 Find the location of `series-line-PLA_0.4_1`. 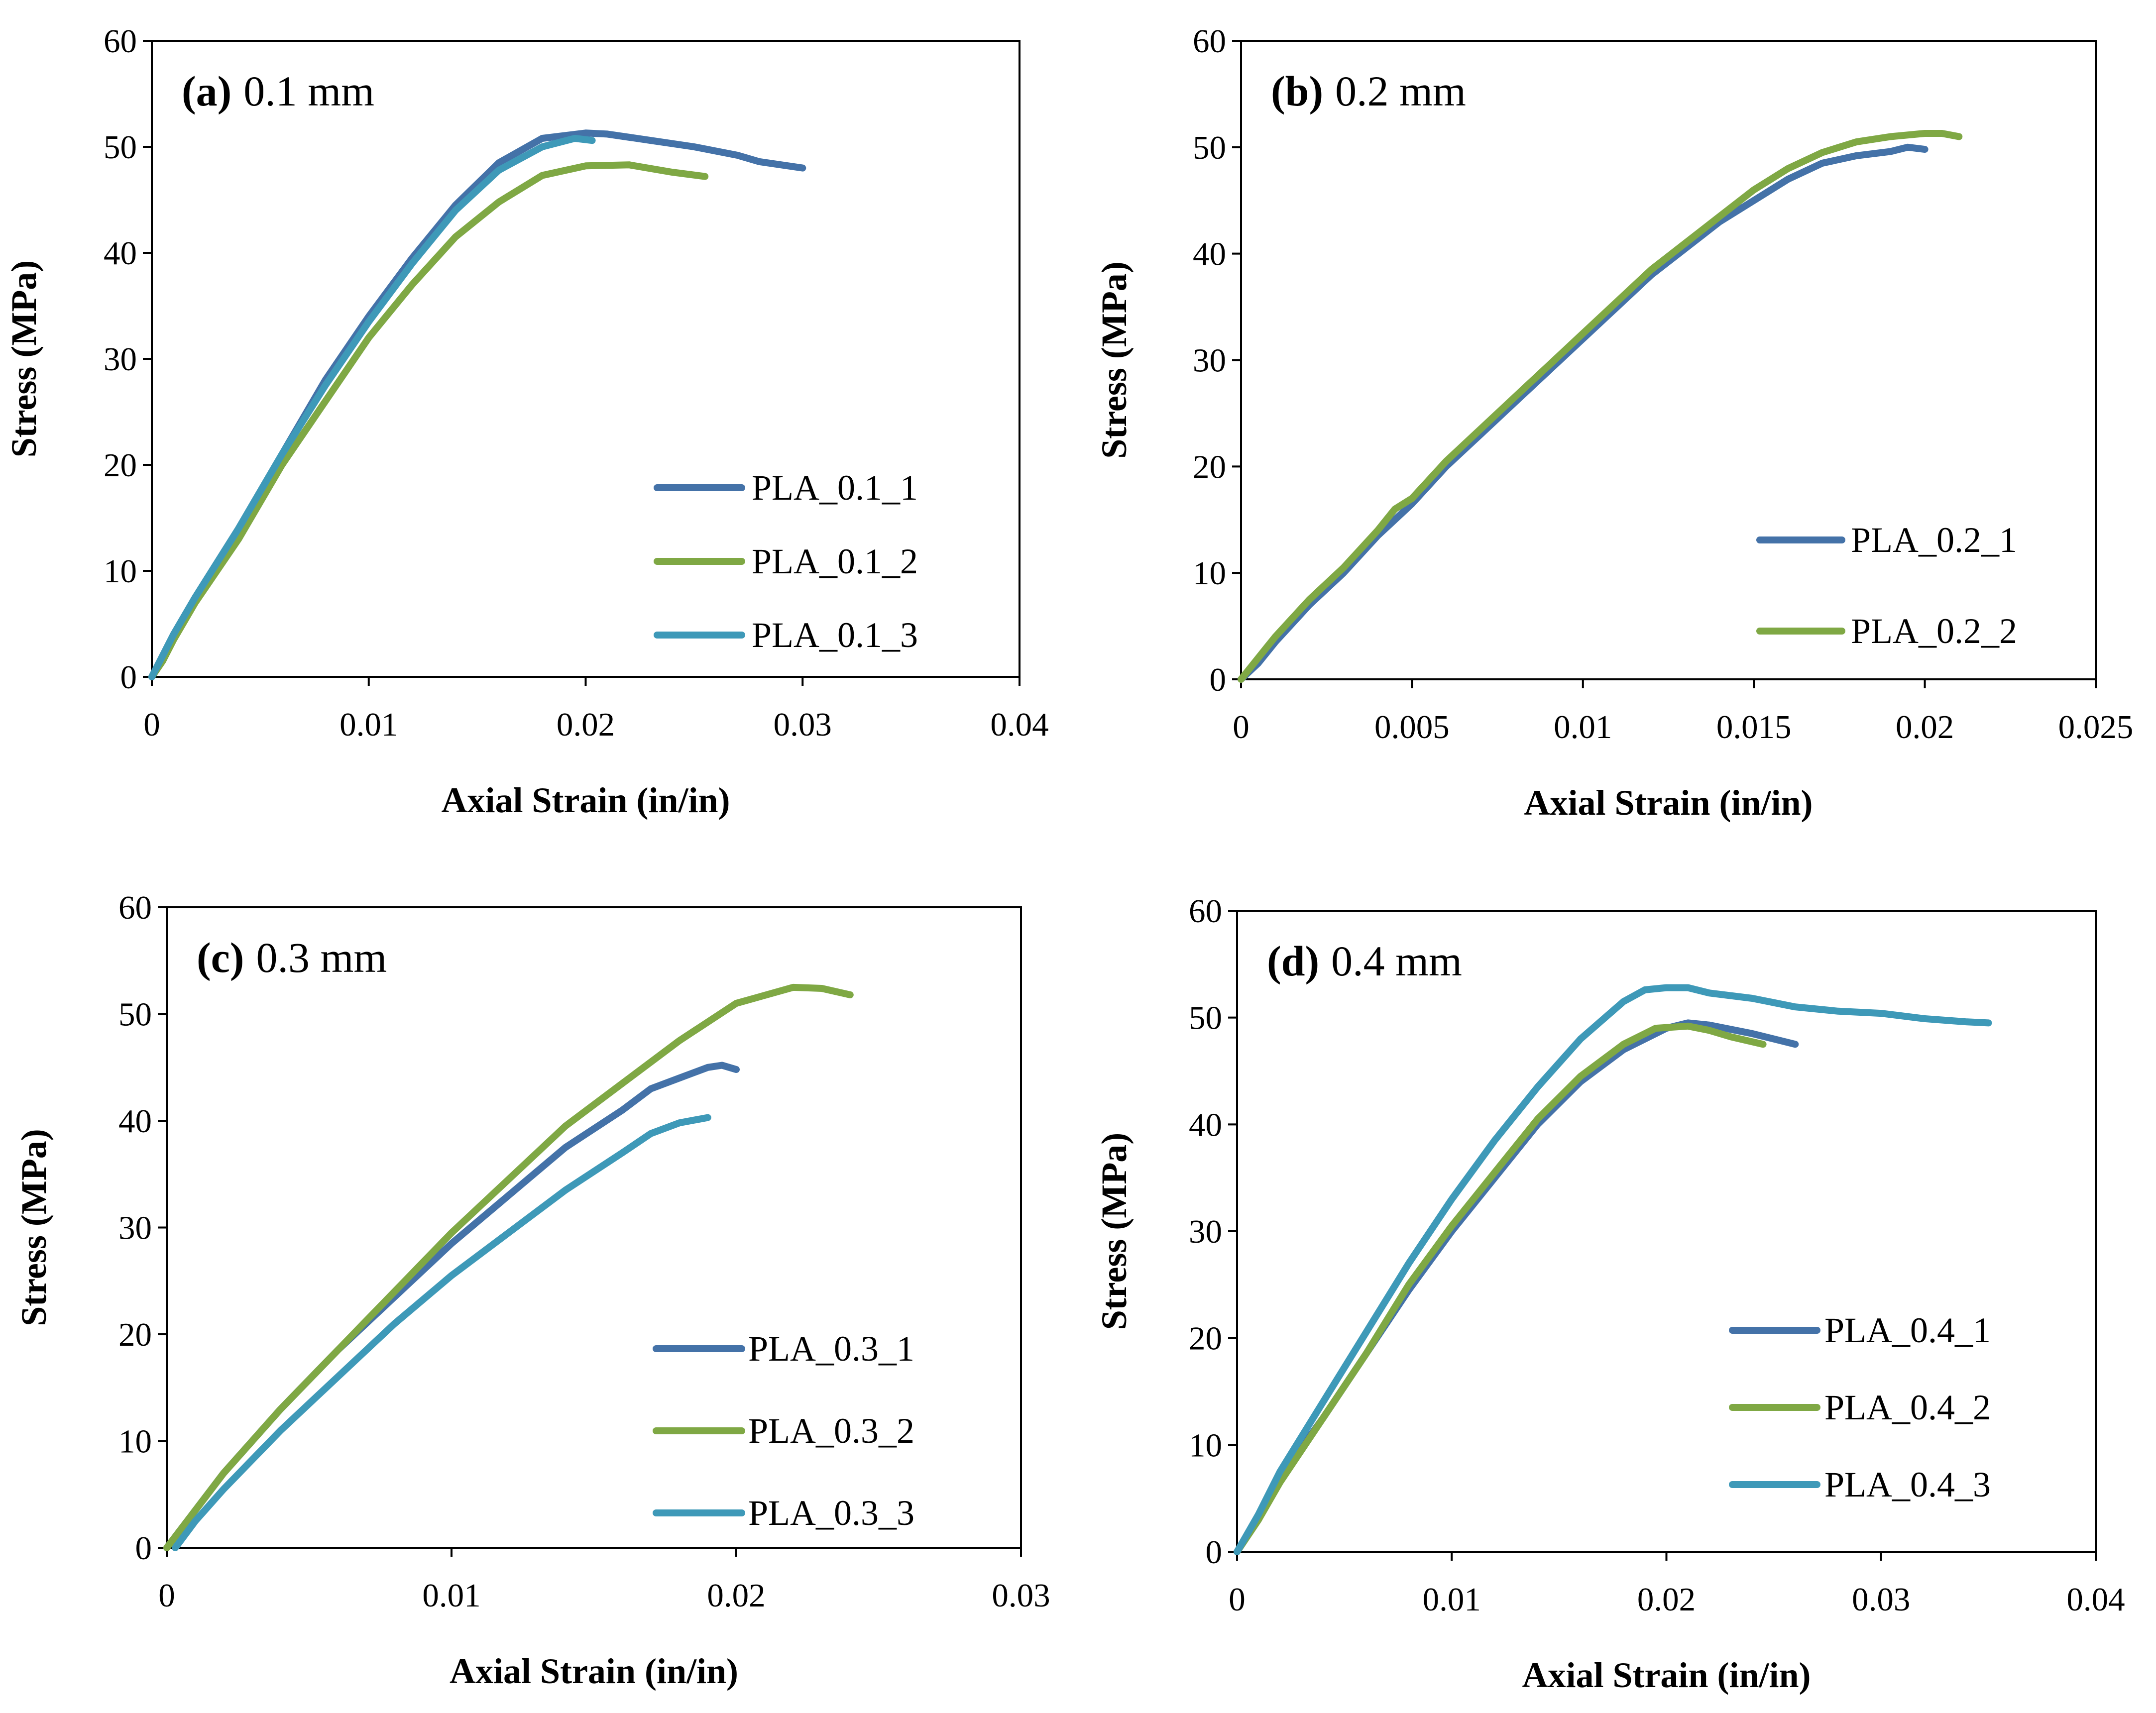

series-line-PLA_0.4_1 is located at coordinates (1516, 1287).